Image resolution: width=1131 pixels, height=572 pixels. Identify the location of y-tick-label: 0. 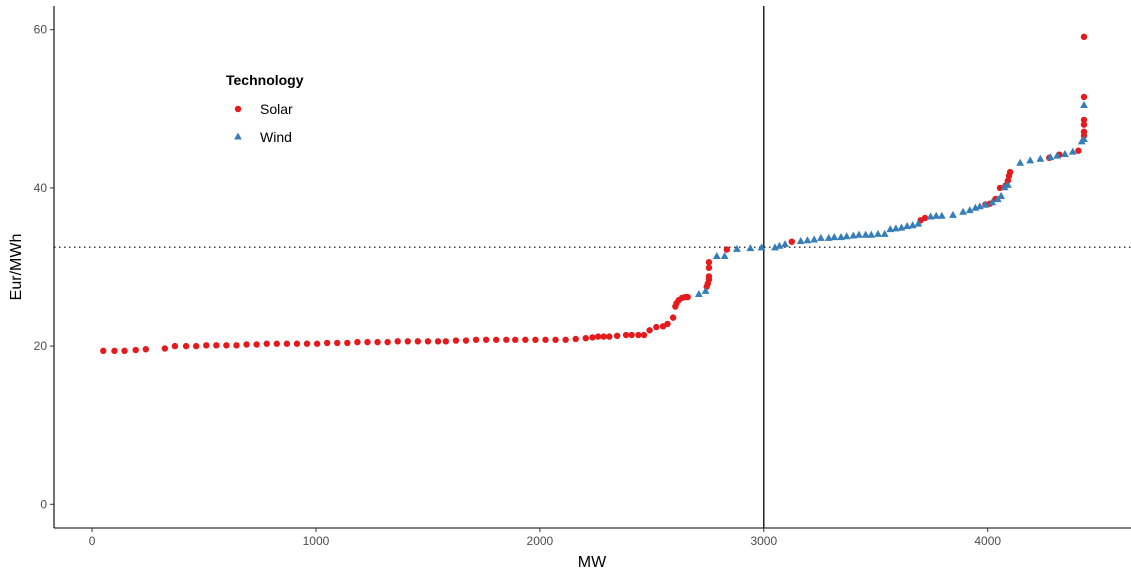
(43, 504).